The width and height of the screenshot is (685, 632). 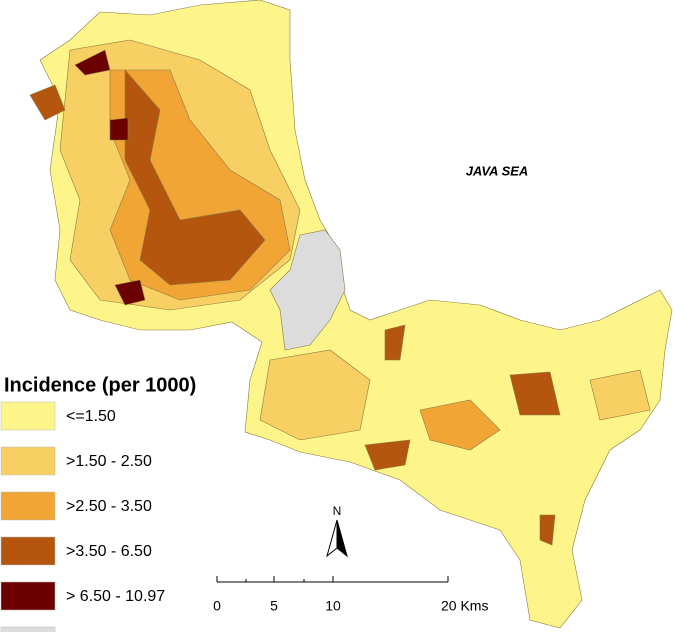 What do you see at coordinates (115, 596) in the screenshot?
I see `legend-label: > 6.50 - 10.97` at bounding box center [115, 596].